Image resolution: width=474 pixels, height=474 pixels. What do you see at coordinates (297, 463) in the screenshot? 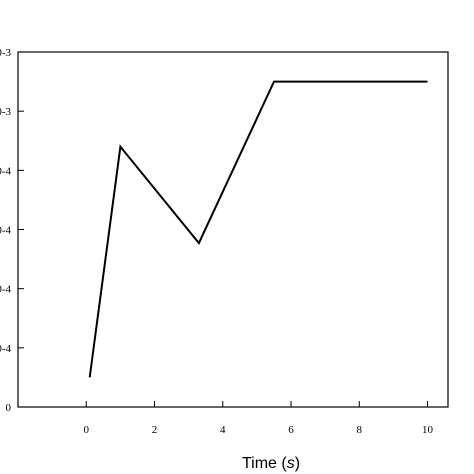
I see `x-axis-label-suffix: )` at bounding box center [297, 463].